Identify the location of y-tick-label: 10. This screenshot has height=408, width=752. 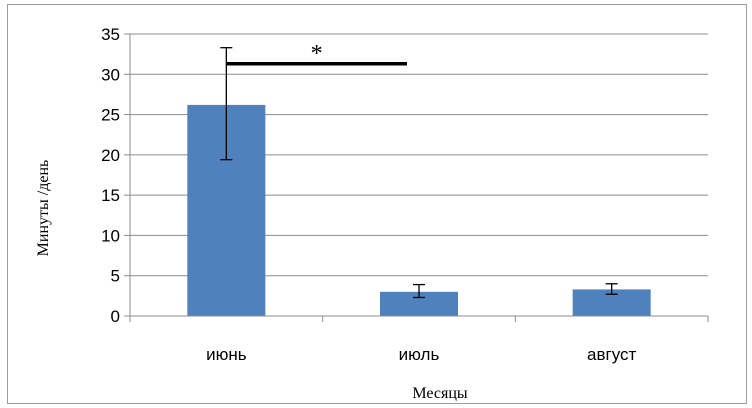
(110, 235).